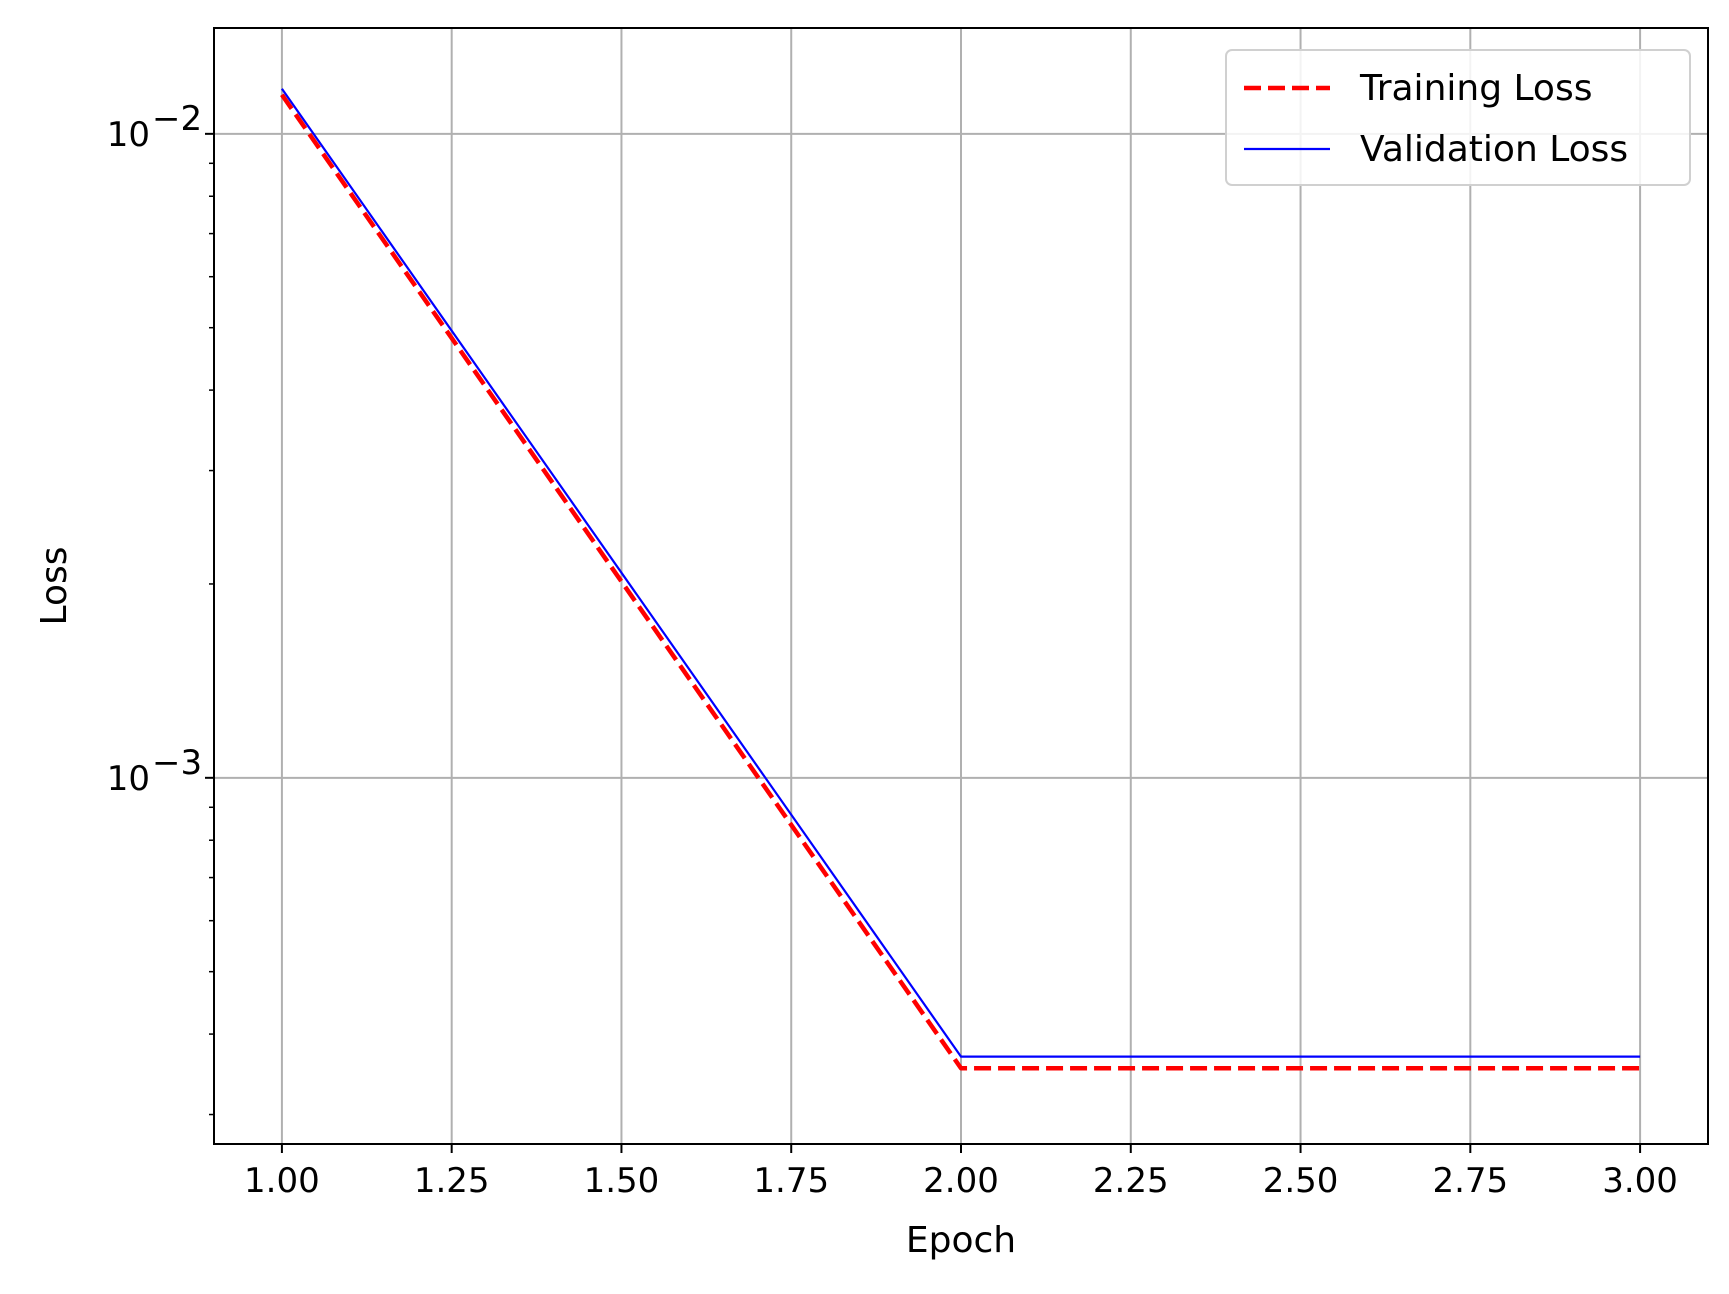 The image size is (1729, 1294). I want to click on x-tick-label: 1.75, so click(791, 1181).